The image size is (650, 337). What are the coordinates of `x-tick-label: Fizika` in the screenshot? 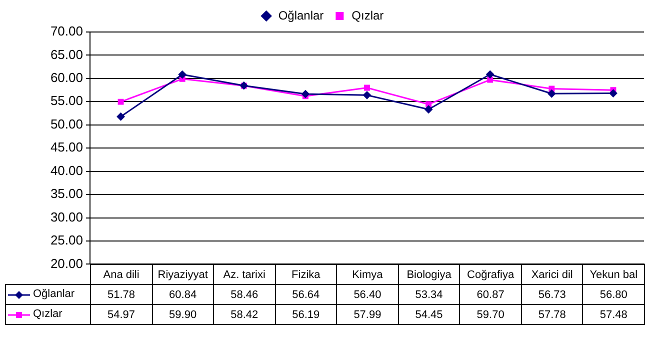 It's located at (306, 274).